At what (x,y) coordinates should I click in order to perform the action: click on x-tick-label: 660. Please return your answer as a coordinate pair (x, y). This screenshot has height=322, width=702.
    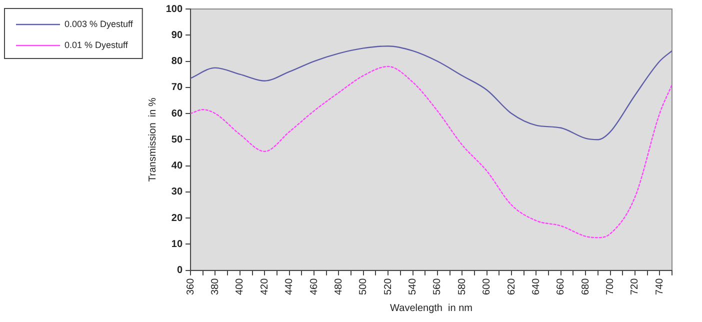
    Looking at the image, I should click on (561, 287).